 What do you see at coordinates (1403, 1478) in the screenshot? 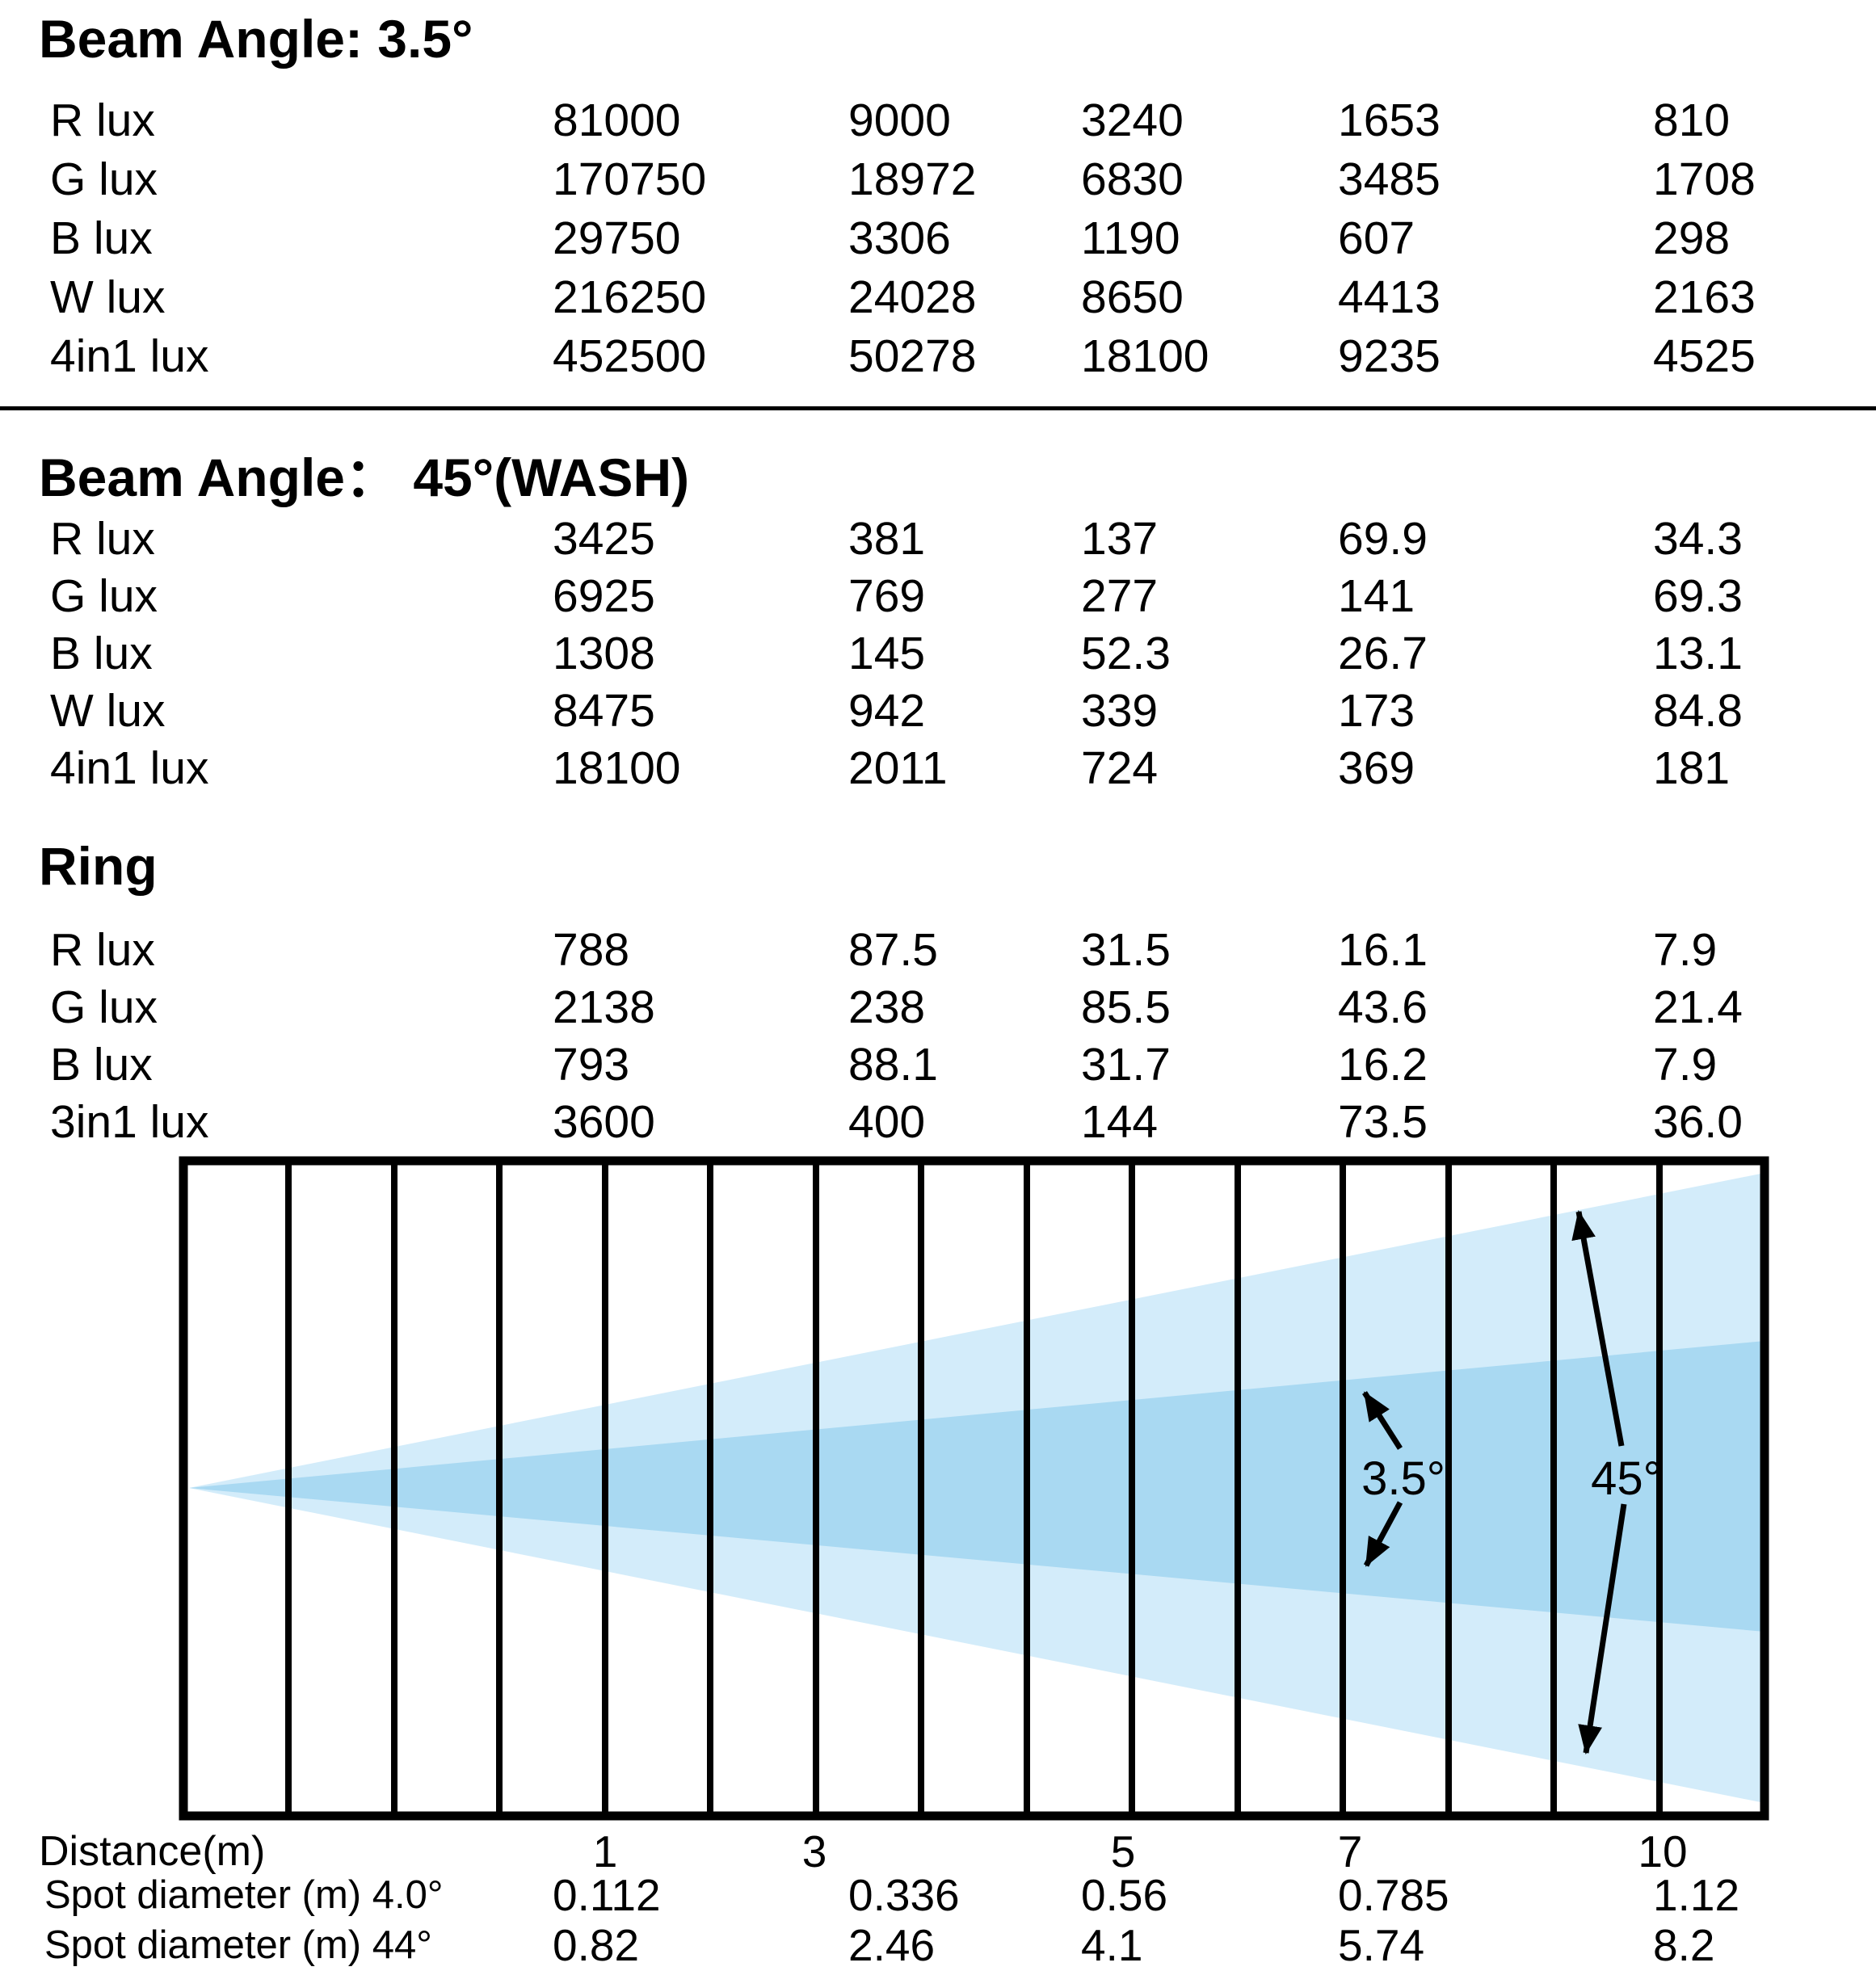
I see `narrow-beam-angle-label: 3.5°` at bounding box center [1403, 1478].